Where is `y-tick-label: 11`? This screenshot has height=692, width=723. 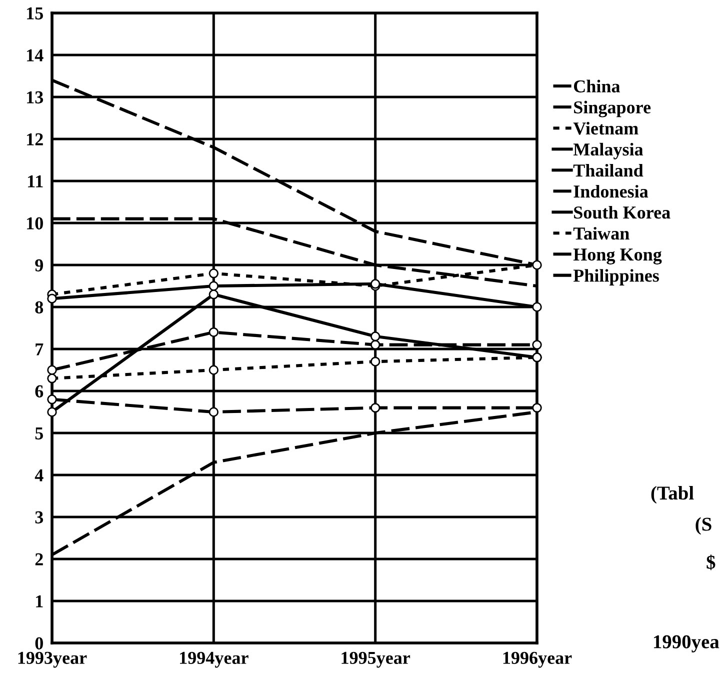
y-tick-label: 11 is located at coordinates (35, 181).